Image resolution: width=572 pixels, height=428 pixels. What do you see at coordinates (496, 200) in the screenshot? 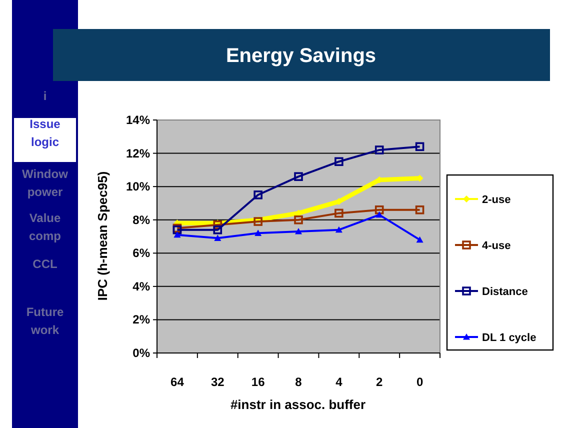
I see `legend-label: 2-use` at bounding box center [496, 200].